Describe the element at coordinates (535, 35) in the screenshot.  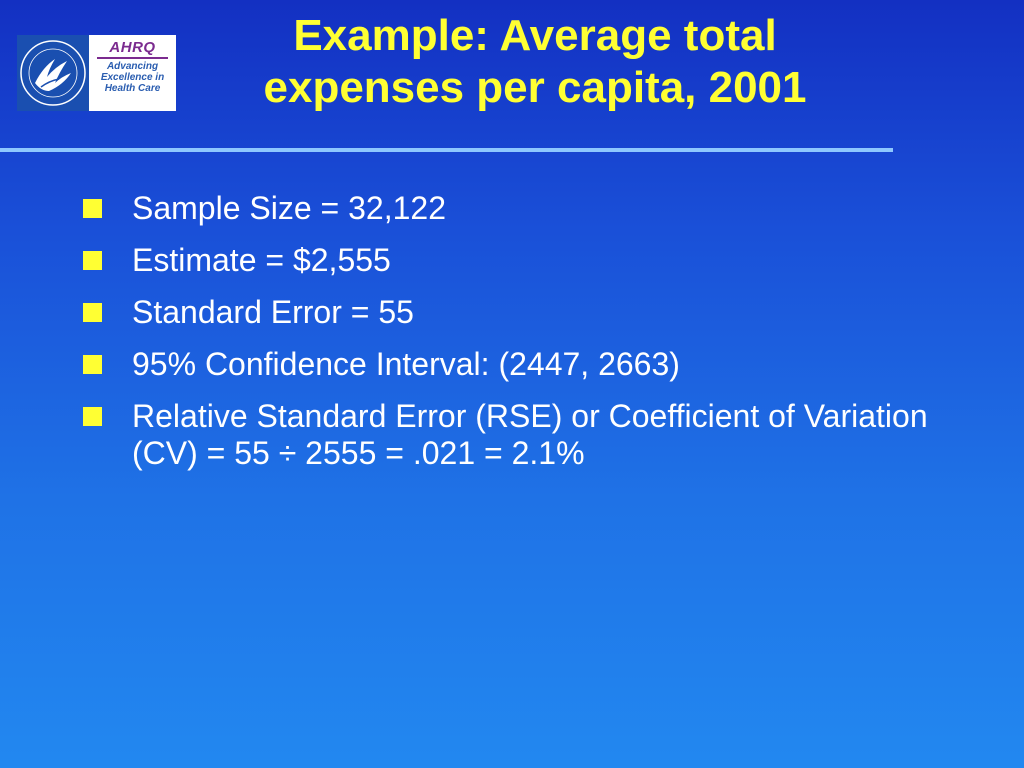
I see `slide-title-line1: Example: Average total` at that location.